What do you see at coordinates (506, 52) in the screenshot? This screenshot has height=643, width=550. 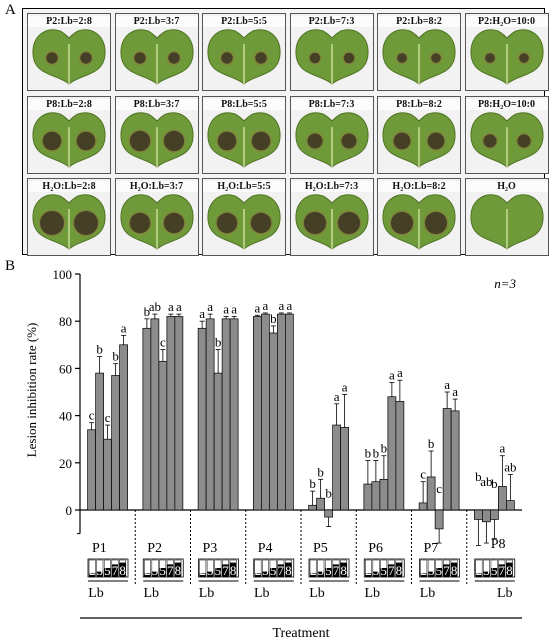 I see `leaf-photo: P2:H₂O=10:0` at bounding box center [506, 52].